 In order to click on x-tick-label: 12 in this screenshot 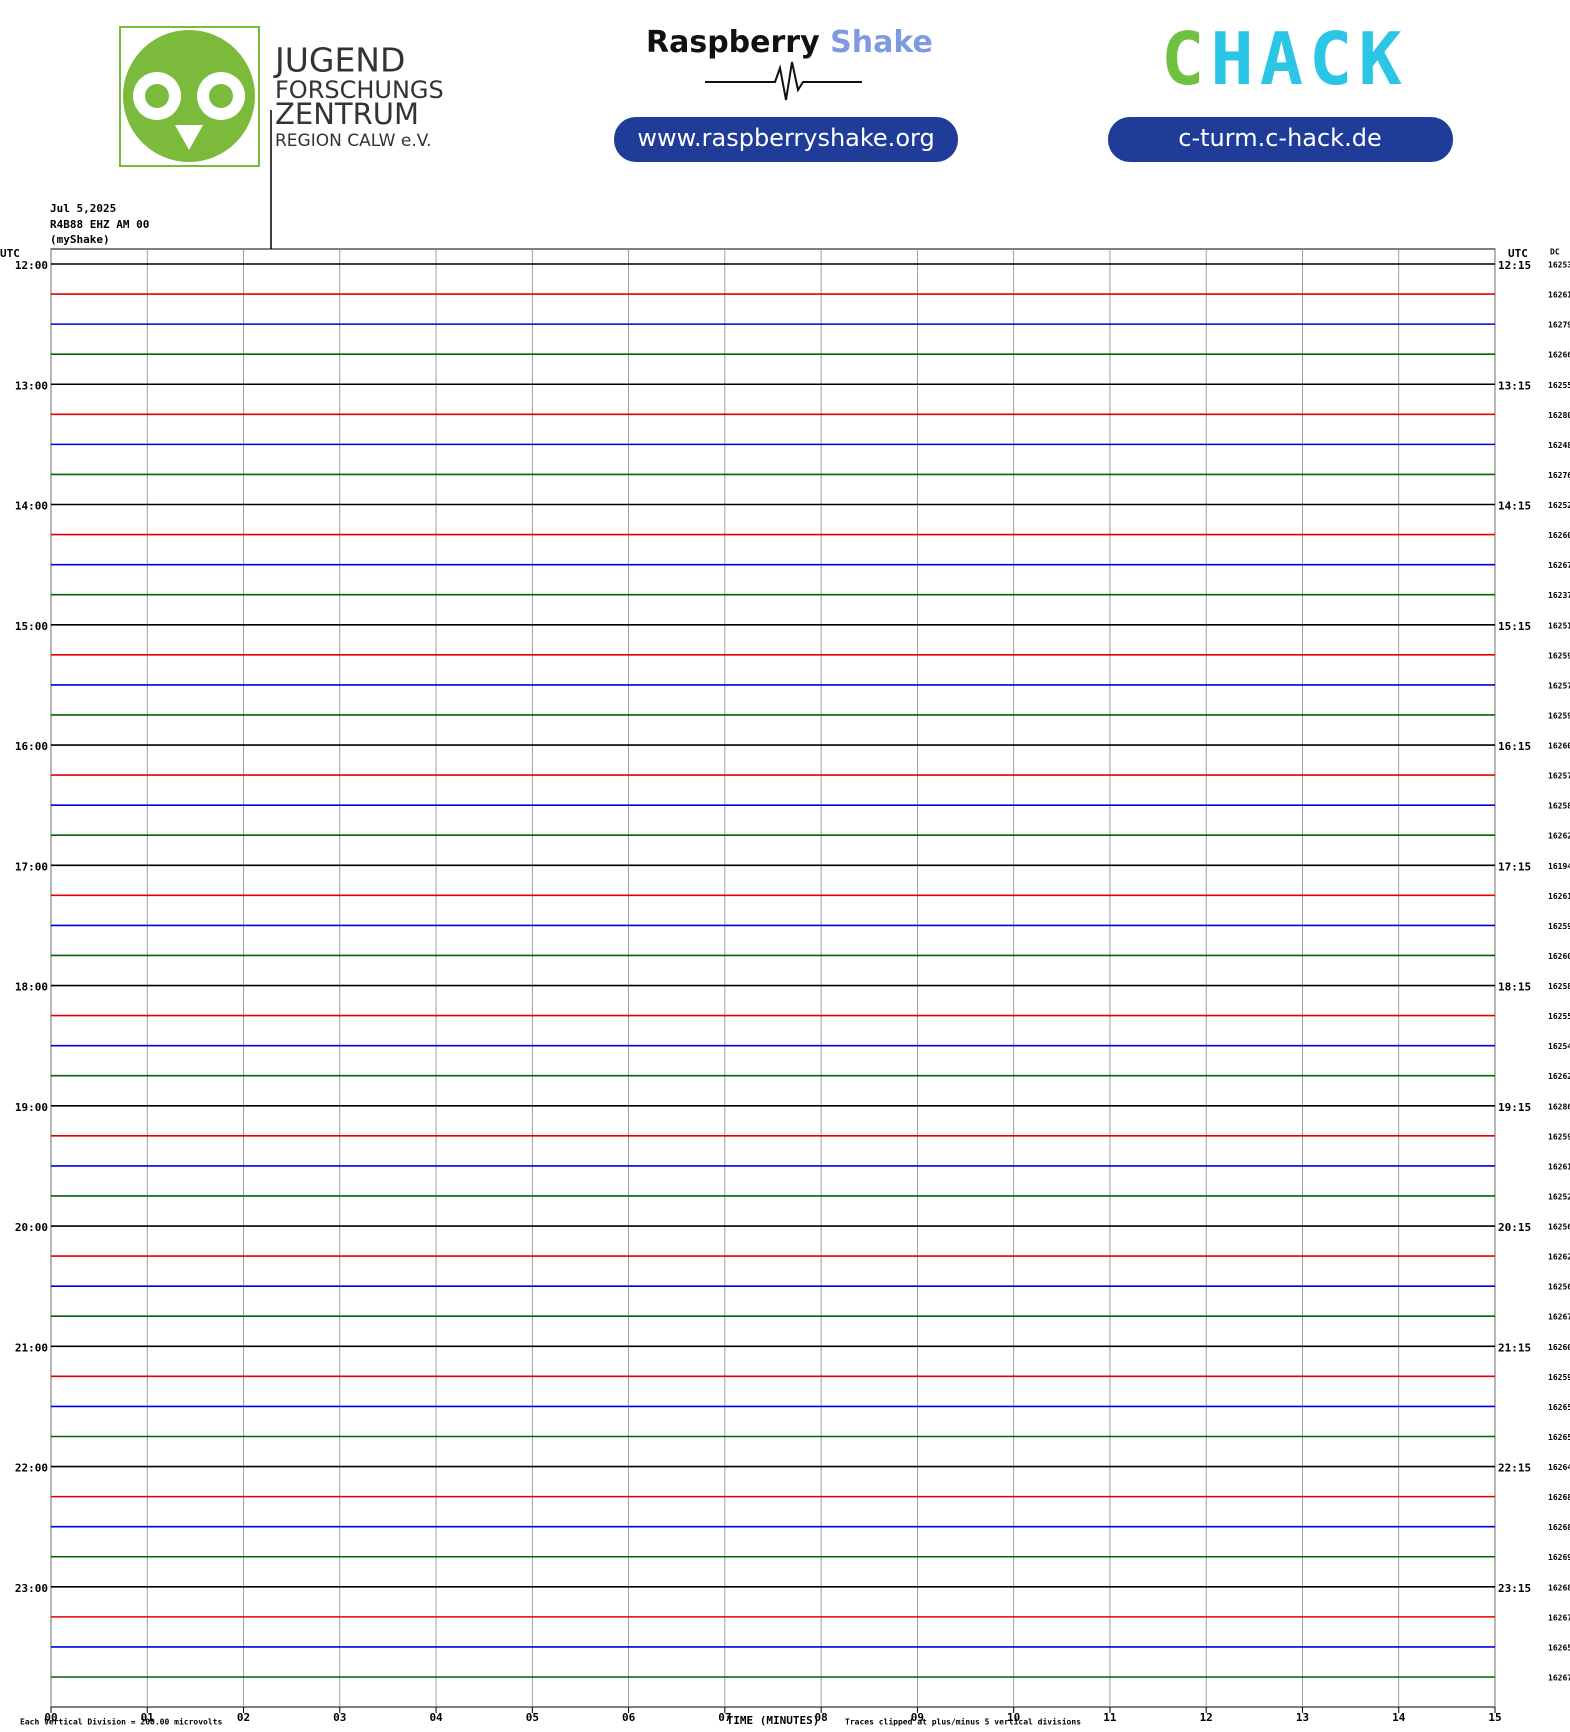, I will do `click(1206, 1717)`.